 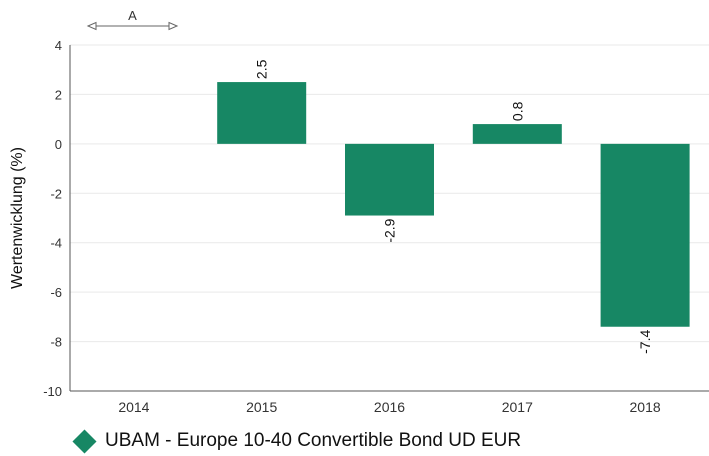 What do you see at coordinates (390, 230) in the screenshot?
I see `value-label-2016: -2.9` at bounding box center [390, 230].